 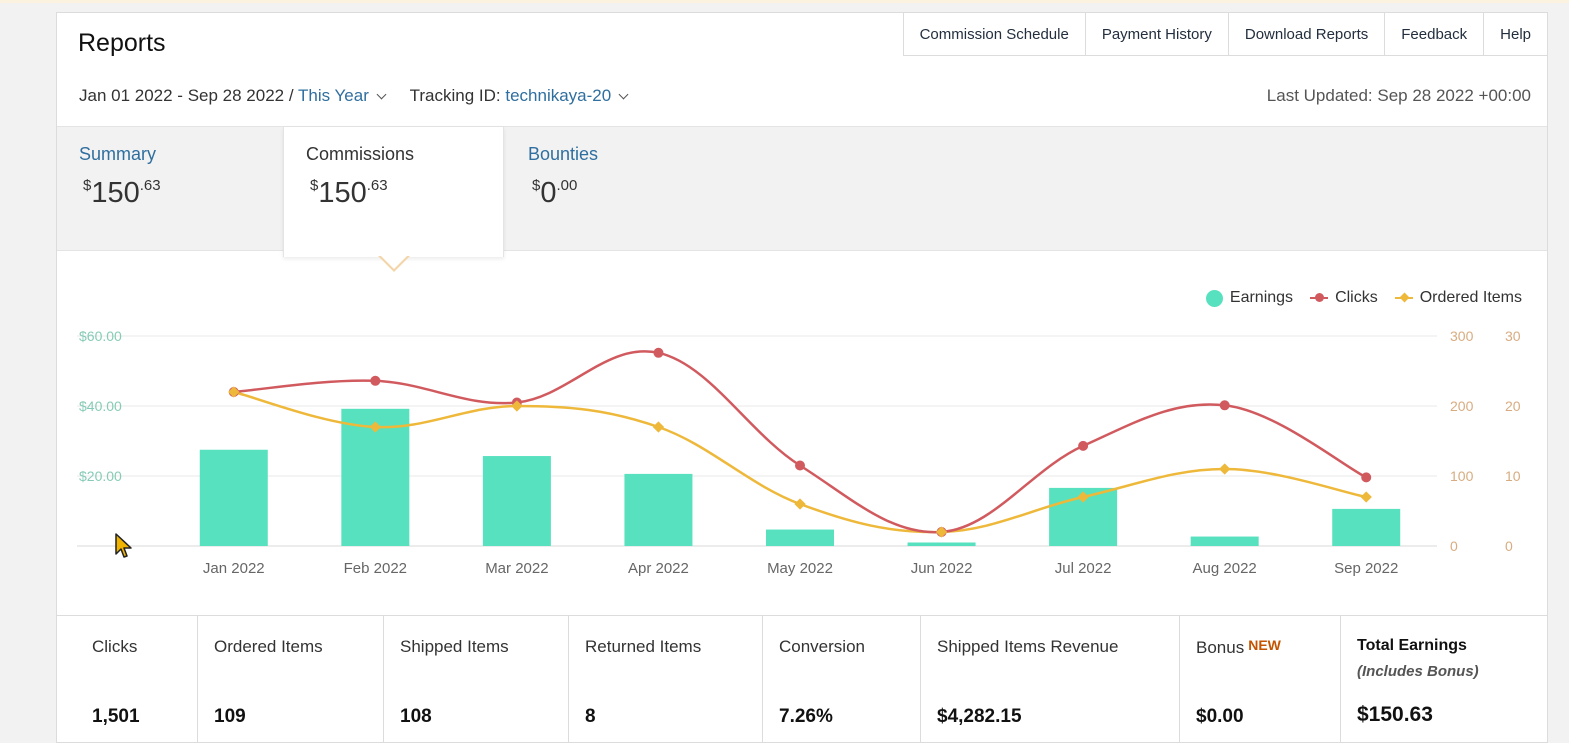 I want to click on mouse-cursor-icon, so click(x=123, y=545).